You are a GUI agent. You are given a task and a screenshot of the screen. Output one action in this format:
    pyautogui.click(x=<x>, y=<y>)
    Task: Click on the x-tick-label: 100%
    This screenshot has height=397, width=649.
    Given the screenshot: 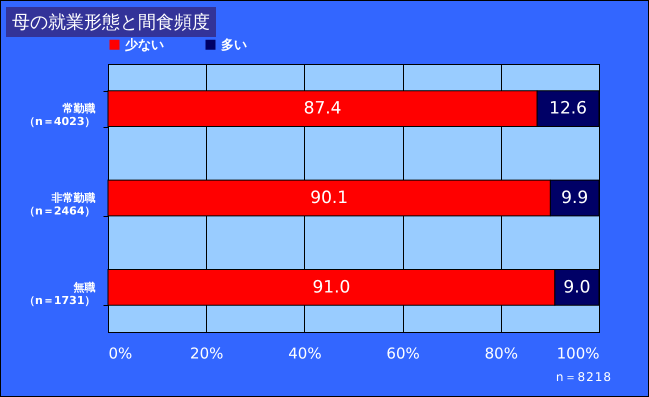 What is the action you would take?
    pyautogui.click(x=578, y=353)
    